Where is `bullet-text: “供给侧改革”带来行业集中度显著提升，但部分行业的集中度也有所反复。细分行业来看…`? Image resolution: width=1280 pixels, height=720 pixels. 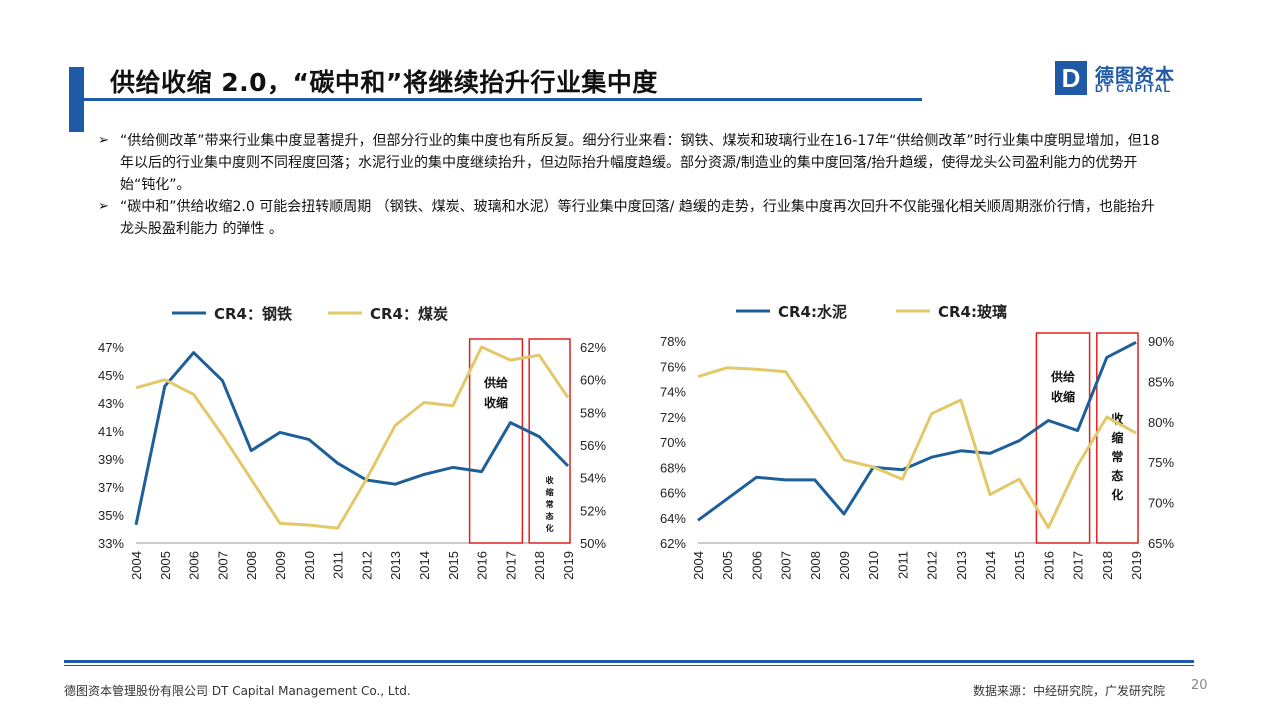
bullet-text: “供给侧改革”带来行业集中度显著提升，但部分行业的集中度也有所反复。细分行业来看… is located at coordinates (640, 163).